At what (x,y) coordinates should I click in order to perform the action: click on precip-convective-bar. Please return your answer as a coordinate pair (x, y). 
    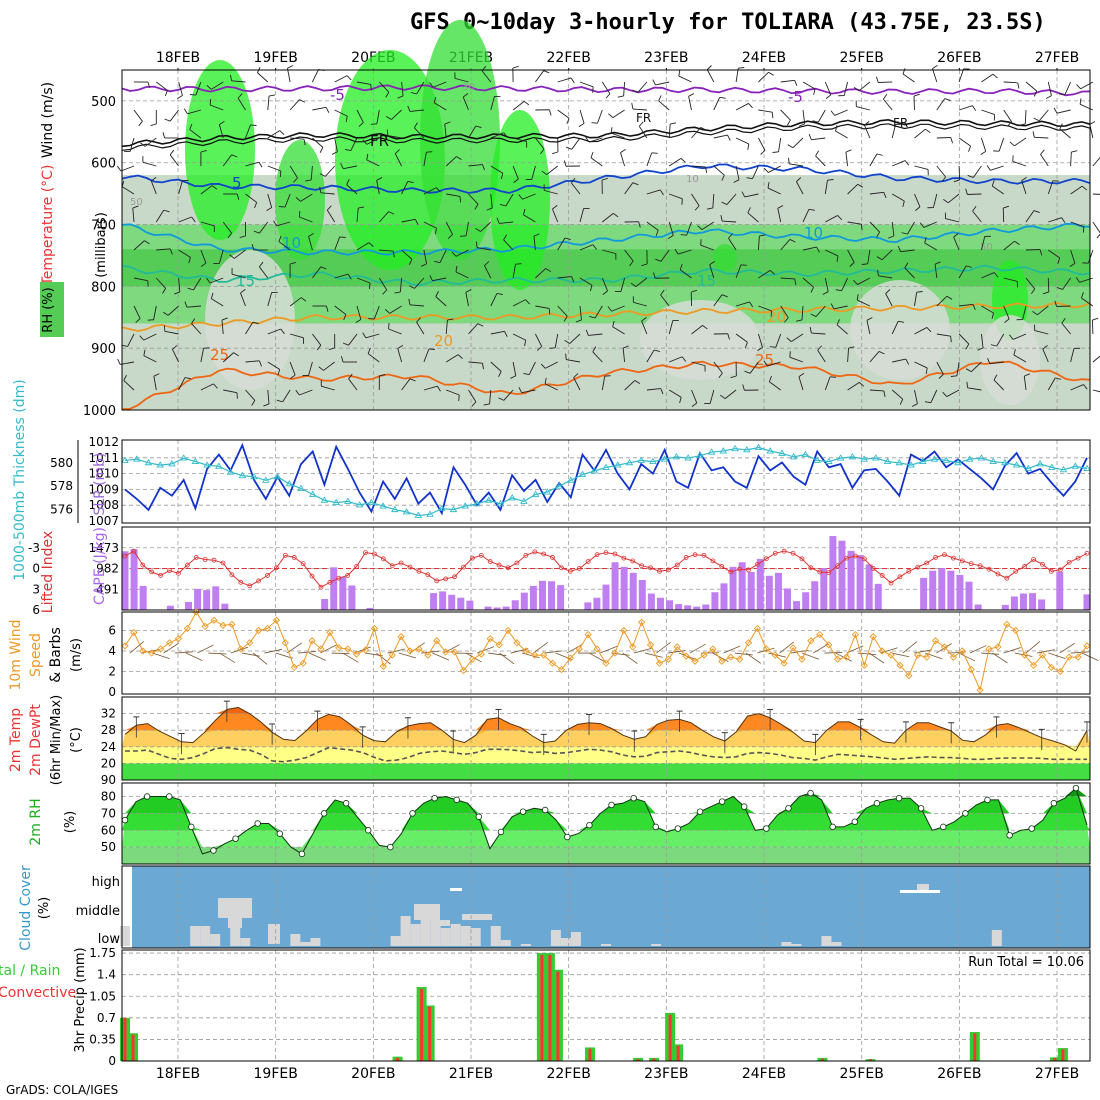
    Looking at the image, I should click on (430, 1033).